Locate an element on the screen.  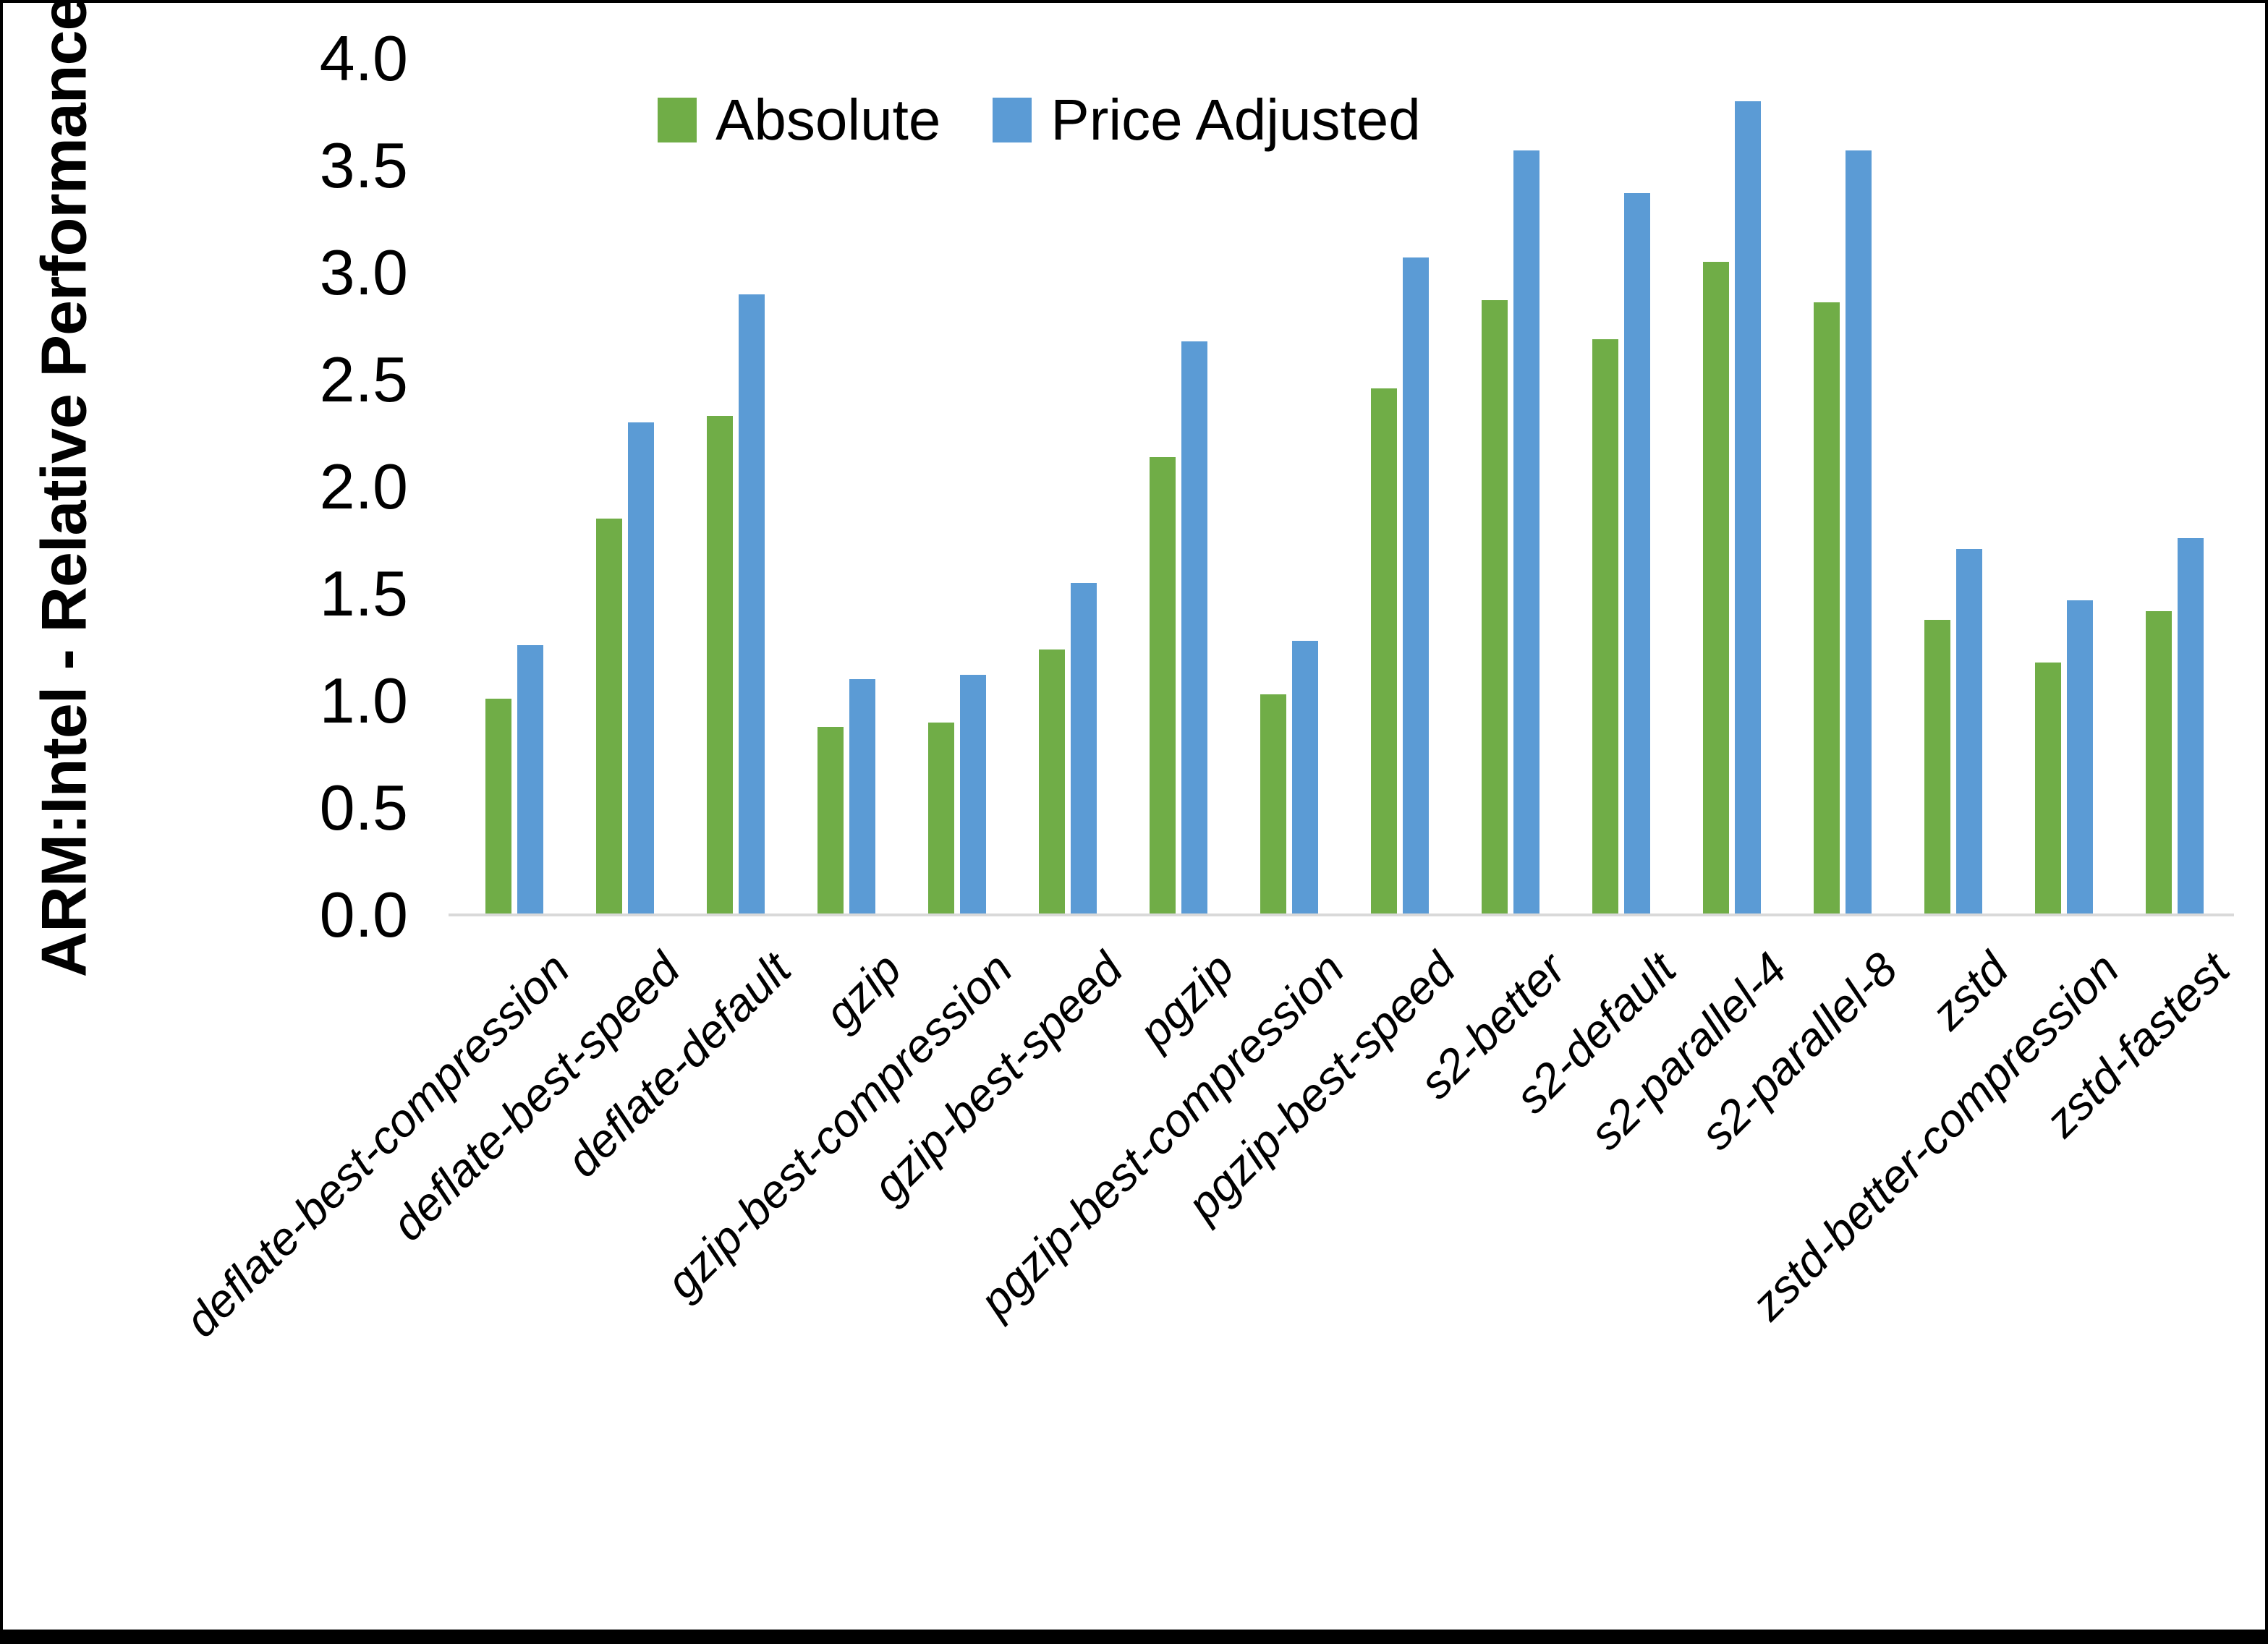
bar-group-gzip-best-speed is located at coordinates (1067, 487).